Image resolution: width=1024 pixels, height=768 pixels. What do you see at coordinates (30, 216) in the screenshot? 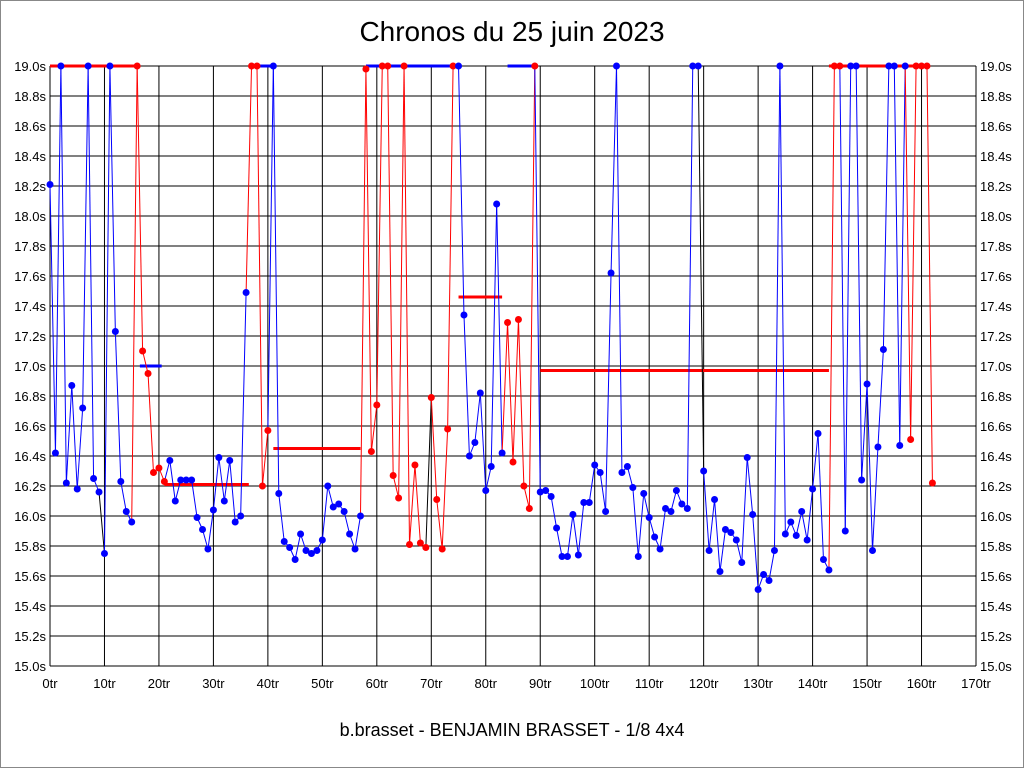
I see `y-tick-label-left: 18.0s` at bounding box center [30, 216].